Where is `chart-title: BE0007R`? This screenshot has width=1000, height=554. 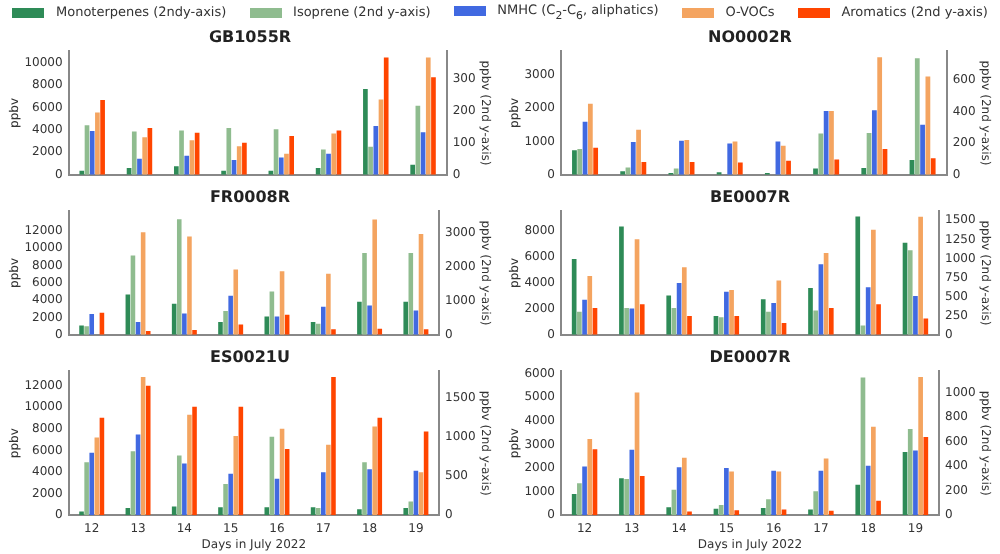 chart-title: BE0007R is located at coordinates (750, 196).